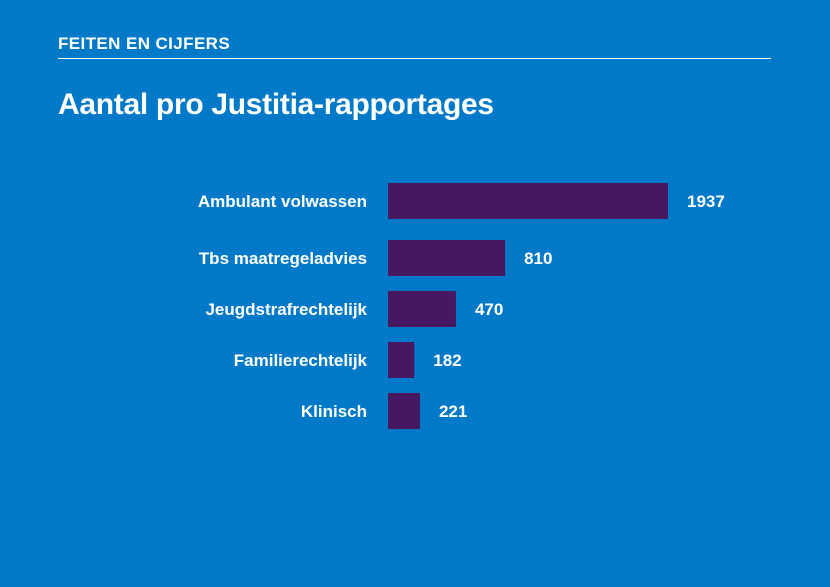 The width and height of the screenshot is (830, 587). What do you see at coordinates (144, 43) in the screenshot?
I see `section-kicker: FEITEN EN CIJFERS` at bounding box center [144, 43].